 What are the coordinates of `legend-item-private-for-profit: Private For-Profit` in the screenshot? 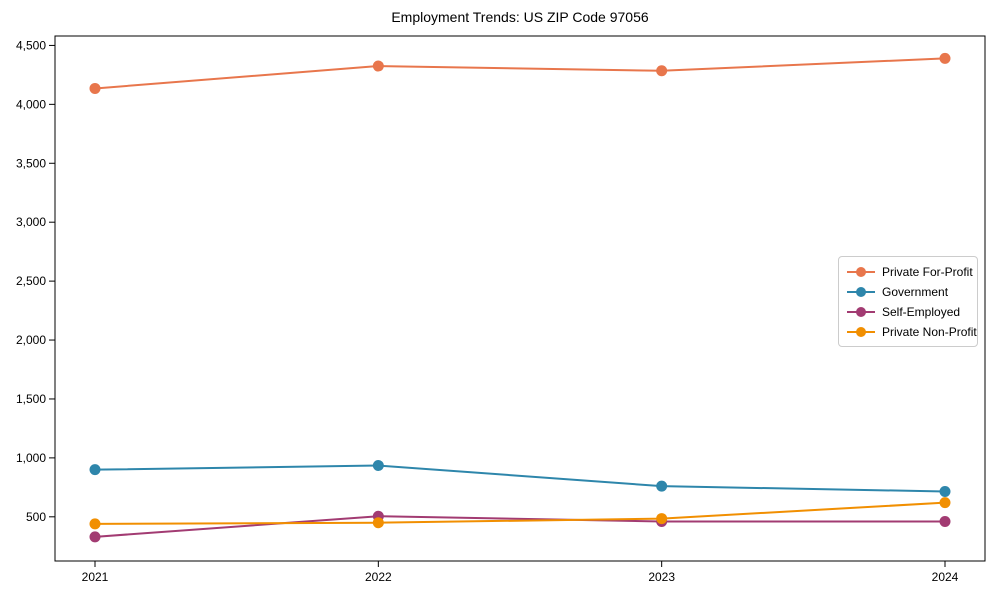 It's located at (910, 271).